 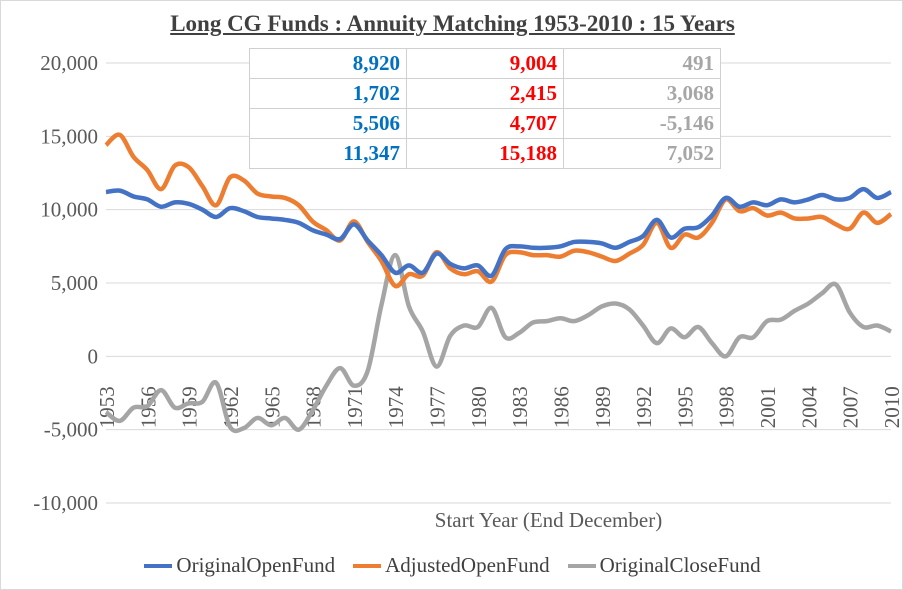 What do you see at coordinates (328, 123) in the screenshot?
I see `table-cell: 5,506` at bounding box center [328, 123].